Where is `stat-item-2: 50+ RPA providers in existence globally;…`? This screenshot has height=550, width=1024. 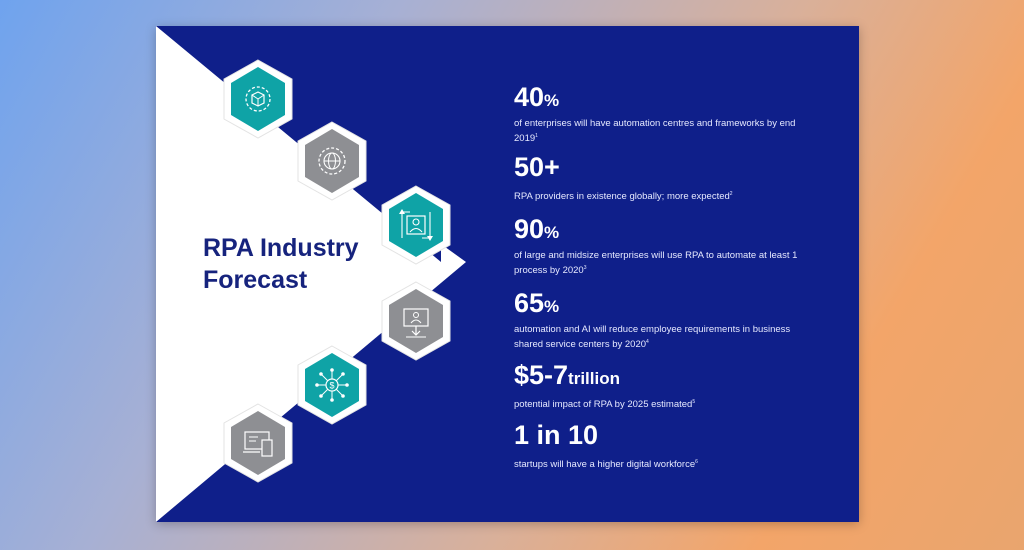 stat-item-2: 50+ RPA providers in existence globally;… is located at coordinates (664, 177).